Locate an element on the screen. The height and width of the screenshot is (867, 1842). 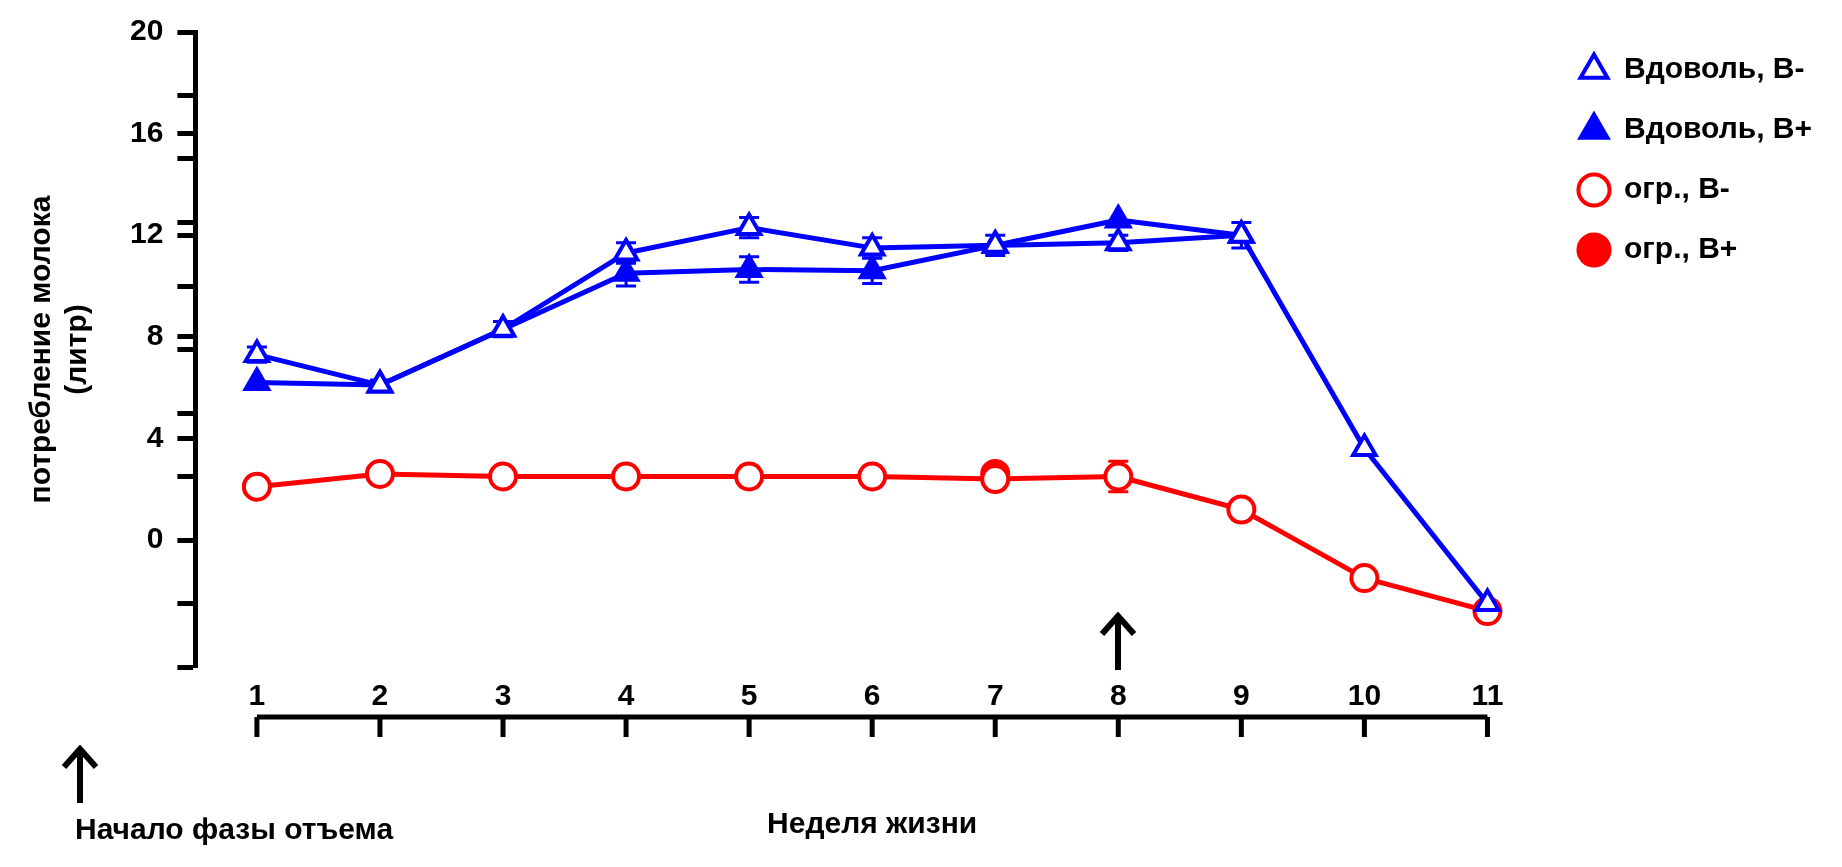
x-tick-label: 7 is located at coordinates (995, 695).